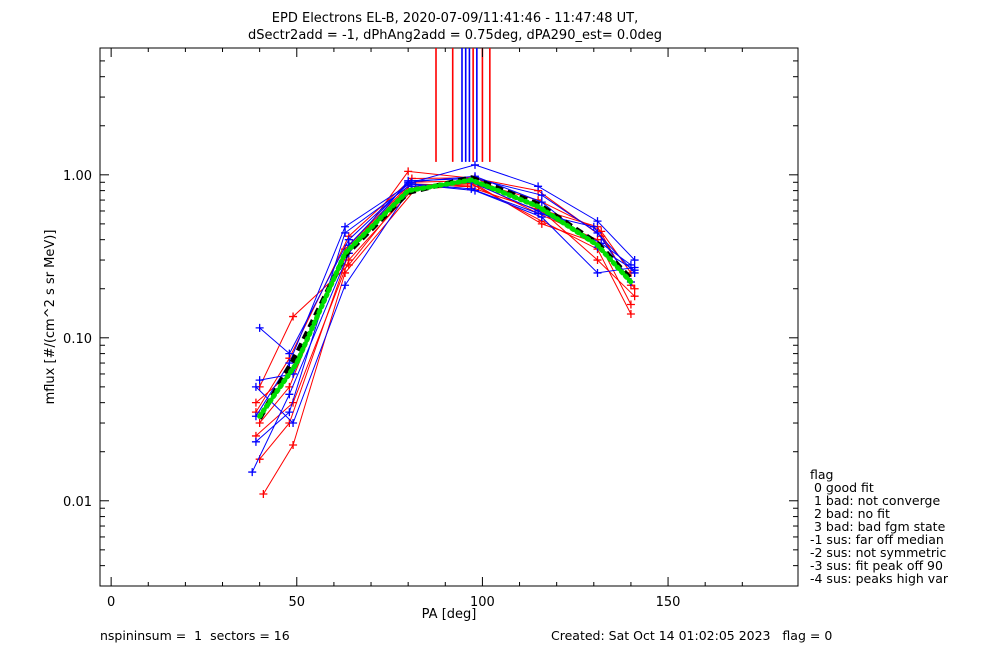 This screenshot has height=650, width=1000. What do you see at coordinates (877, 539) in the screenshot?
I see `legend-entry: -1 sus: far off median` at bounding box center [877, 539].